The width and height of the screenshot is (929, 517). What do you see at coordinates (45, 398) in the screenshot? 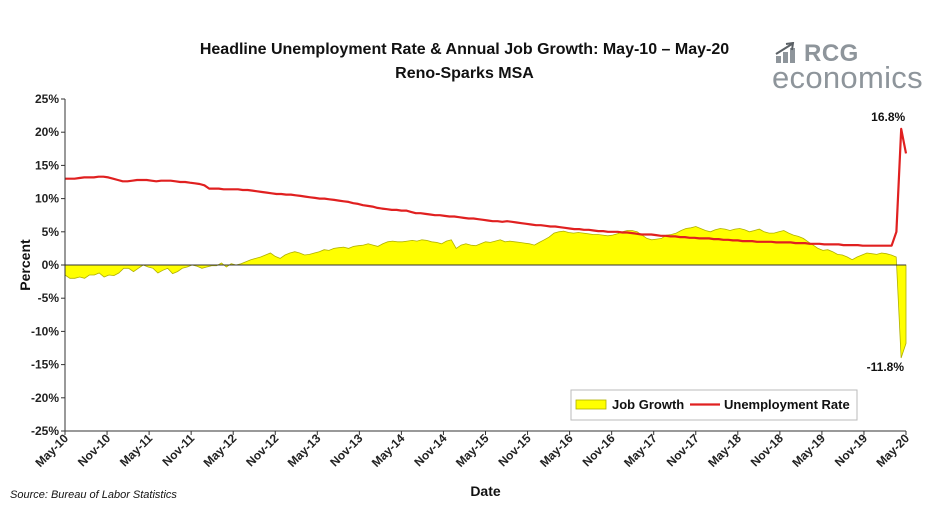
I see `y-tick-label: -20%` at bounding box center [45, 398].